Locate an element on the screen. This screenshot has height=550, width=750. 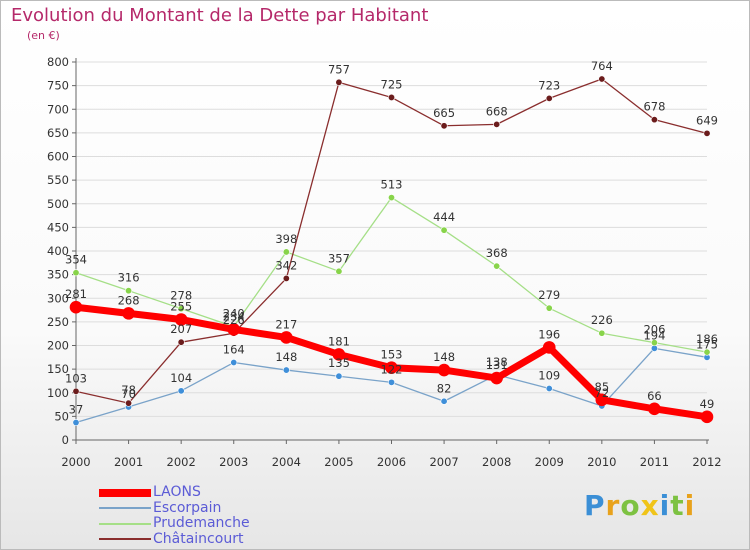
chart-legend: LAONS Escorpain Prudemanche Châtaincourt is located at coordinates (174, 516).